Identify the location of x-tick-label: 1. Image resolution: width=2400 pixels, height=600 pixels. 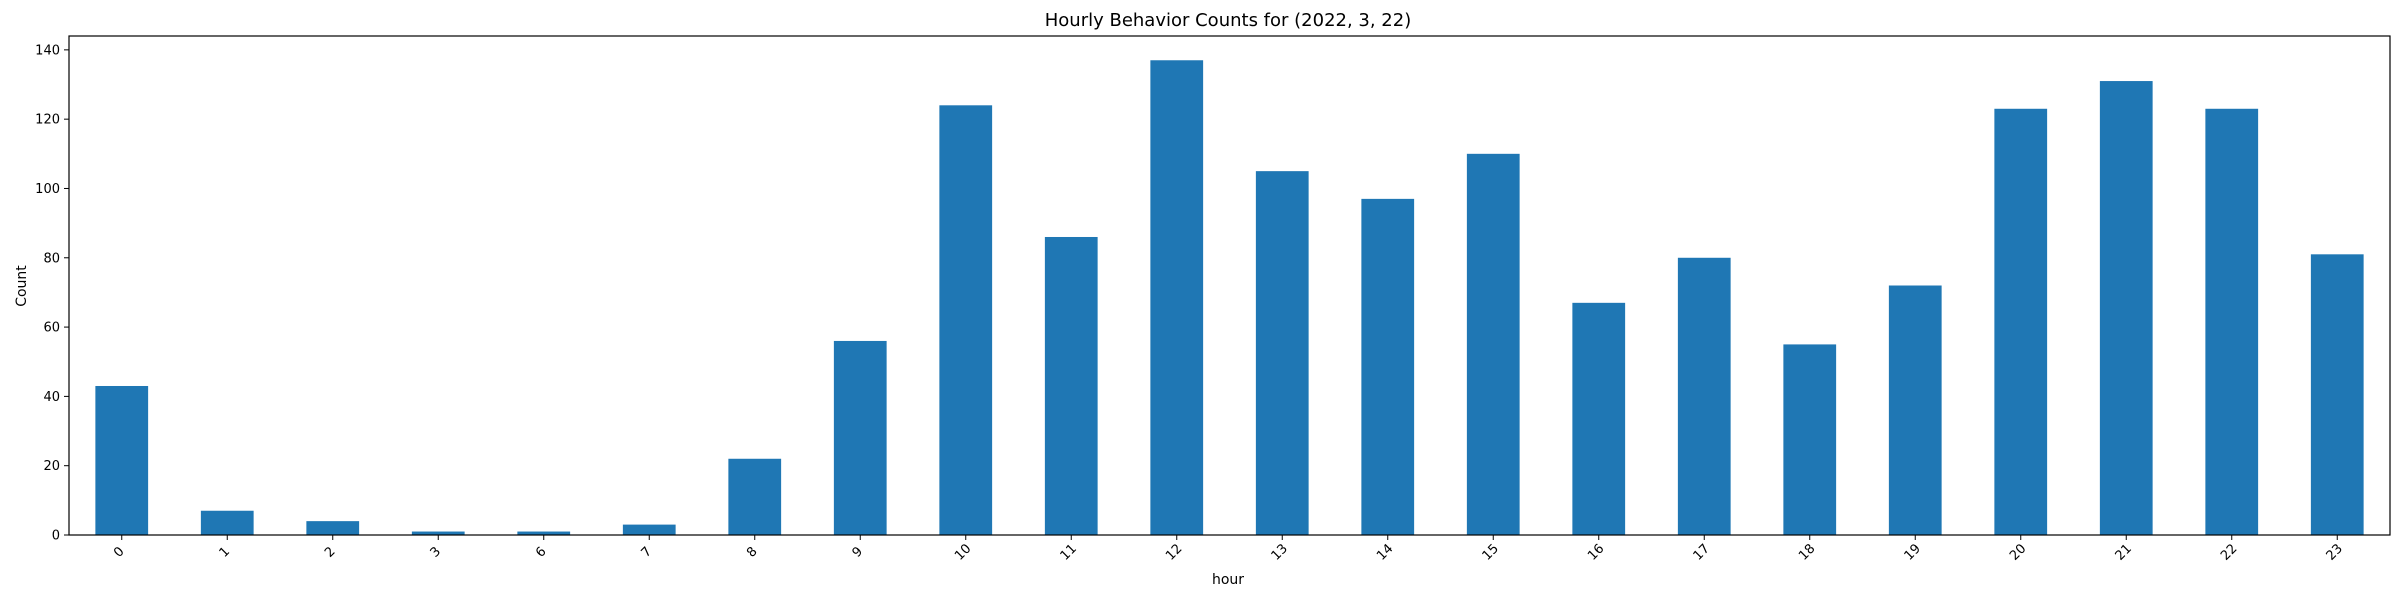
(225, 552).